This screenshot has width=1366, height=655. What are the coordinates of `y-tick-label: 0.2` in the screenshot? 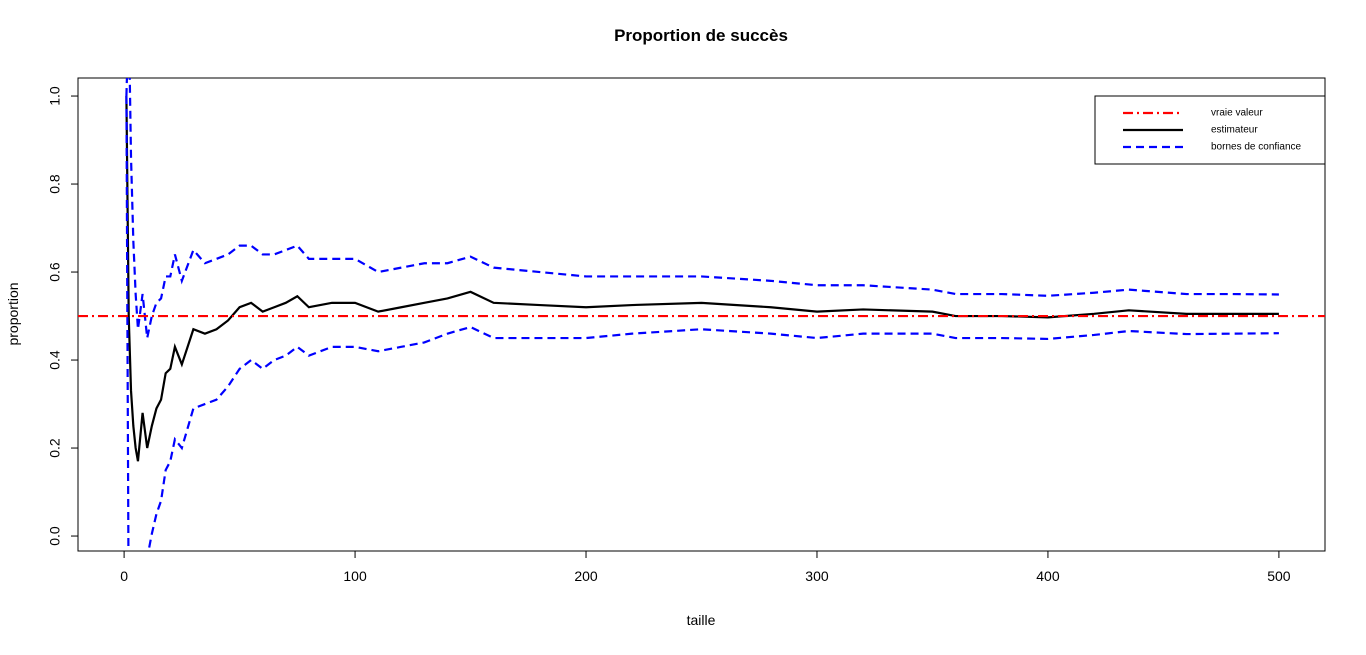 It's located at (55, 448).